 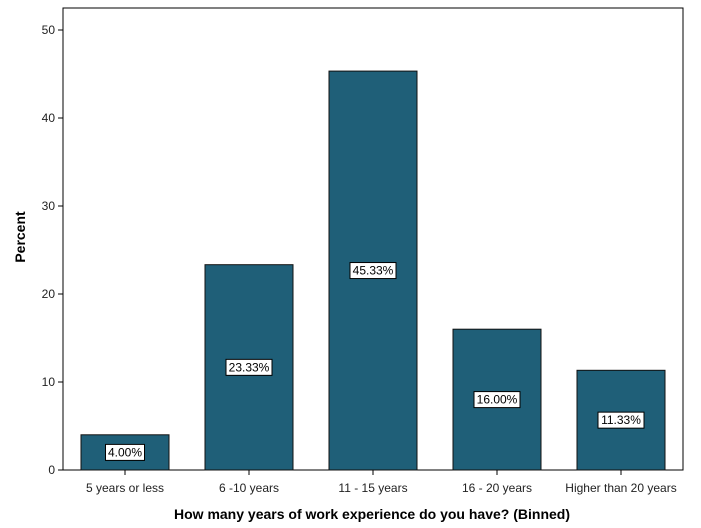 I want to click on data-label: 45.33%, so click(x=373, y=271).